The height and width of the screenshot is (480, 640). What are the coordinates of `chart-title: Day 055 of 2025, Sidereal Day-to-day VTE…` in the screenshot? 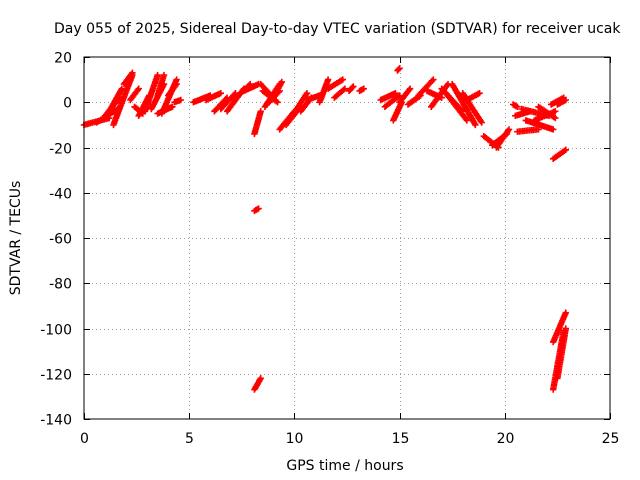 It's located at (337, 29).